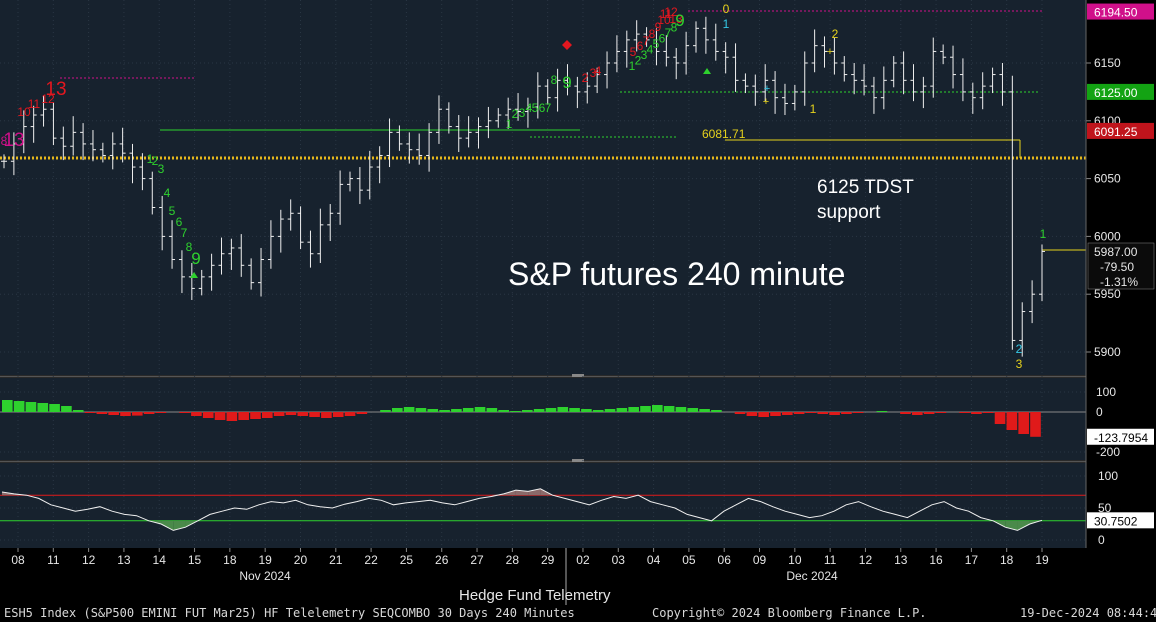  What do you see at coordinates (1116, 13) in the screenshot?
I see `price-label: 6194.50` at bounding box center [1116, 13].